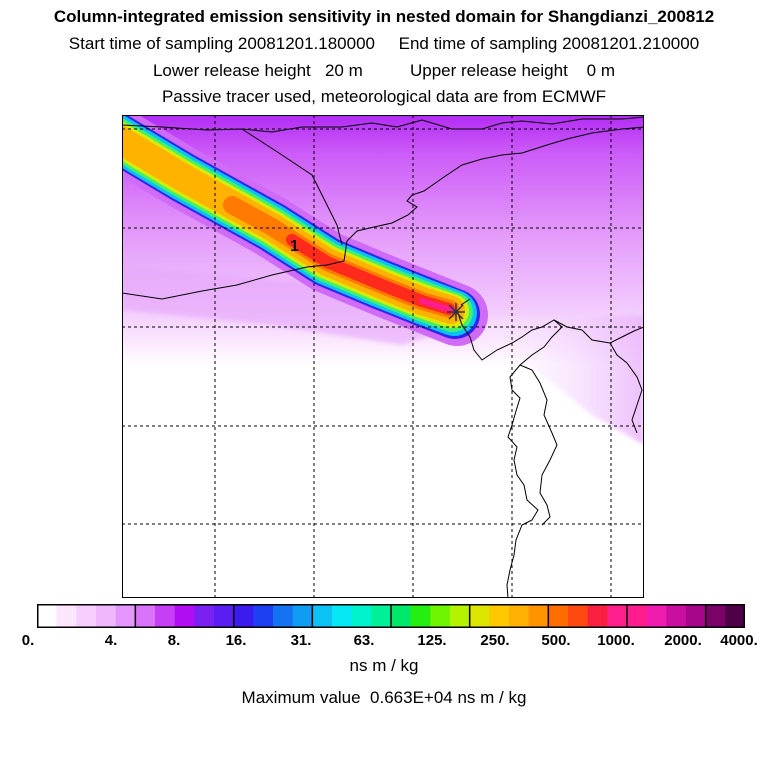 The height and width of the screenshot is (768, 768). I want to click on color-scale-tick-label: 0., so click(28, 640).